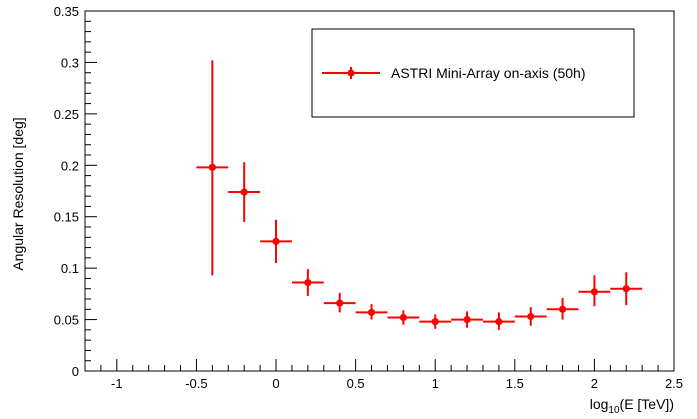 Image resolution: width=697 pixels, height=419 pixels. What do you see at coordinates (66, 217) in the screenshot?
I see `y-tick-label: 0.15` at bounding box center [66, 217].